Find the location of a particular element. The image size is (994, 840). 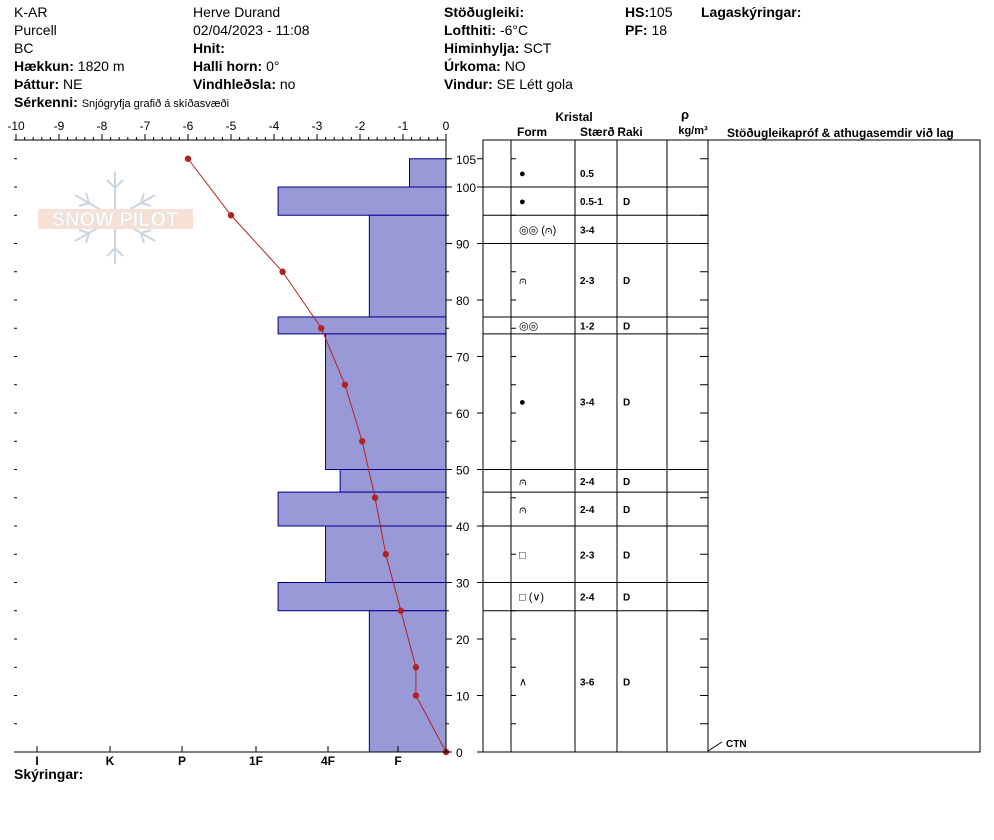

watermark-text: SNOW PILOT is located at coordinates (115, 220).